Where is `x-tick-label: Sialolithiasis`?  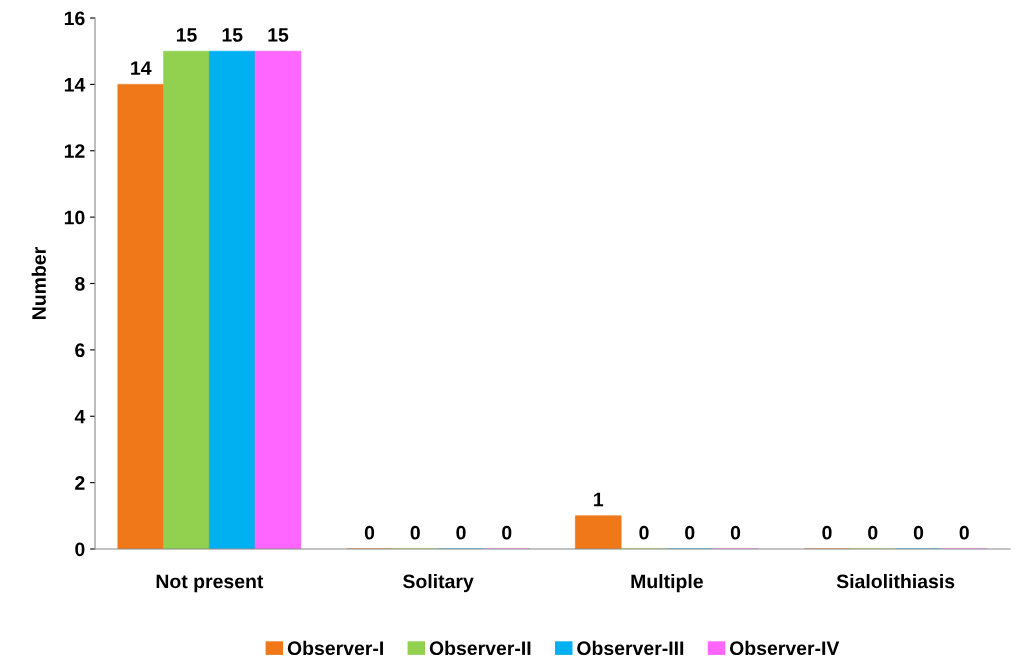
x-tick-label: Sialolithiasis is located at coordinates (895, 581).